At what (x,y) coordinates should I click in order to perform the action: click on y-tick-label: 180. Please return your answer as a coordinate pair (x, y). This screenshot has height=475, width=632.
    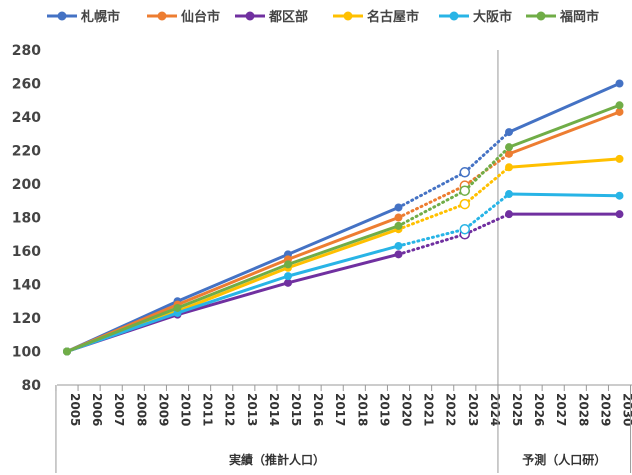
    Looking at the image, I should click on (26, 219).